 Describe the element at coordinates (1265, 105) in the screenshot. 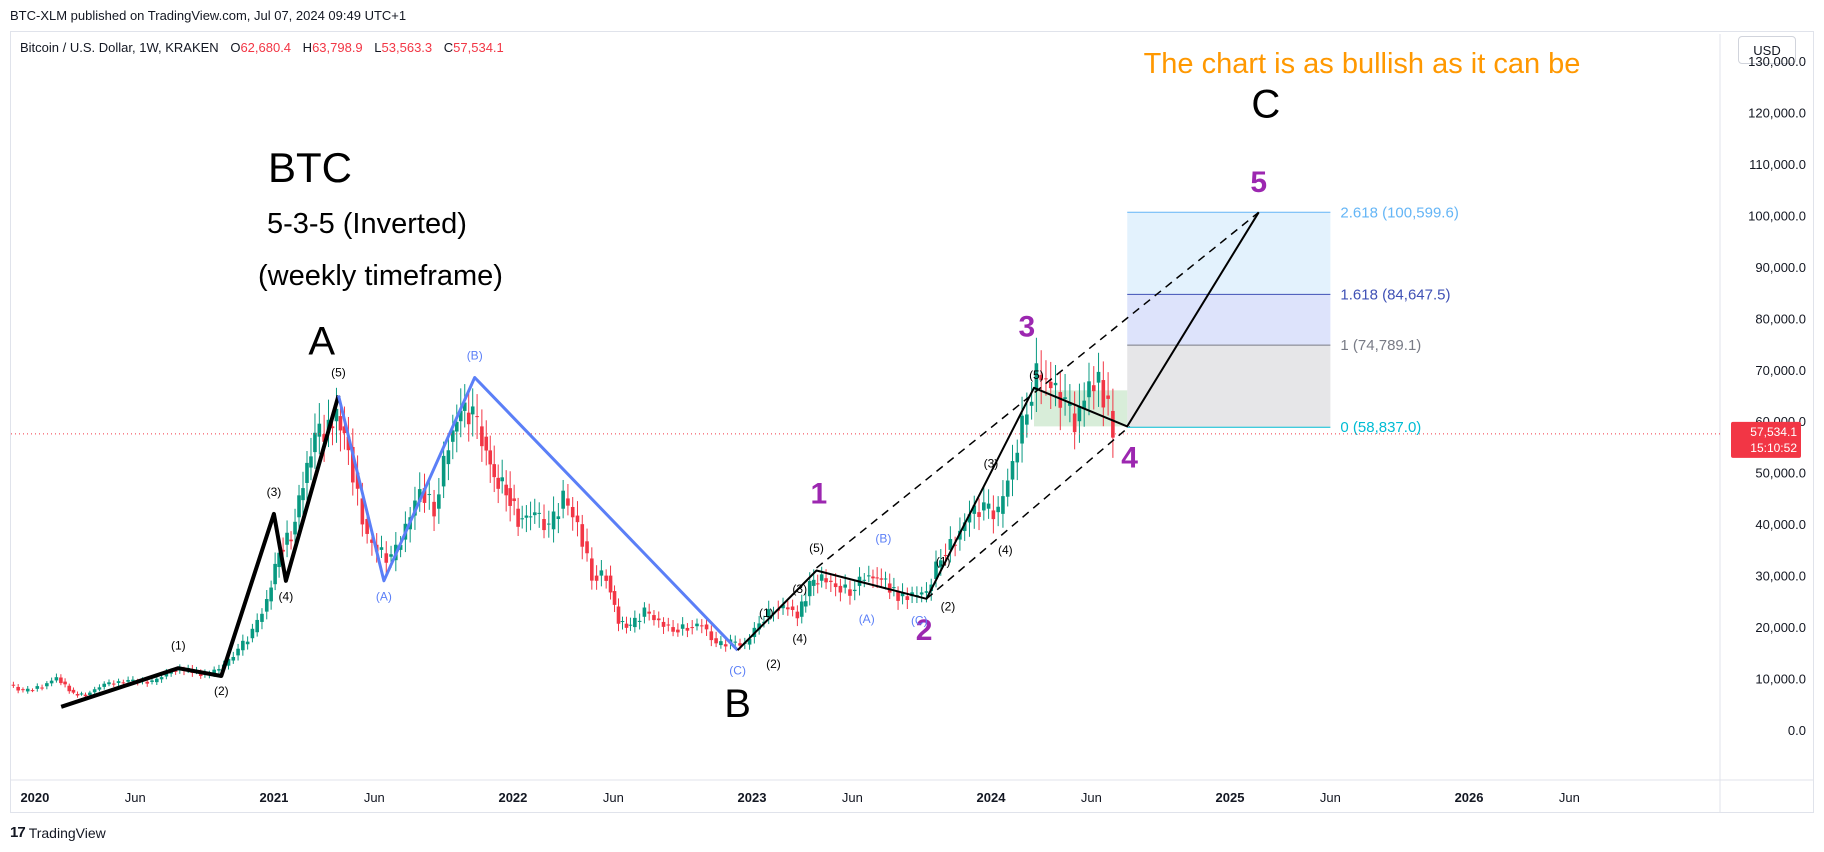

I see `wave-label-c: C` at that location.